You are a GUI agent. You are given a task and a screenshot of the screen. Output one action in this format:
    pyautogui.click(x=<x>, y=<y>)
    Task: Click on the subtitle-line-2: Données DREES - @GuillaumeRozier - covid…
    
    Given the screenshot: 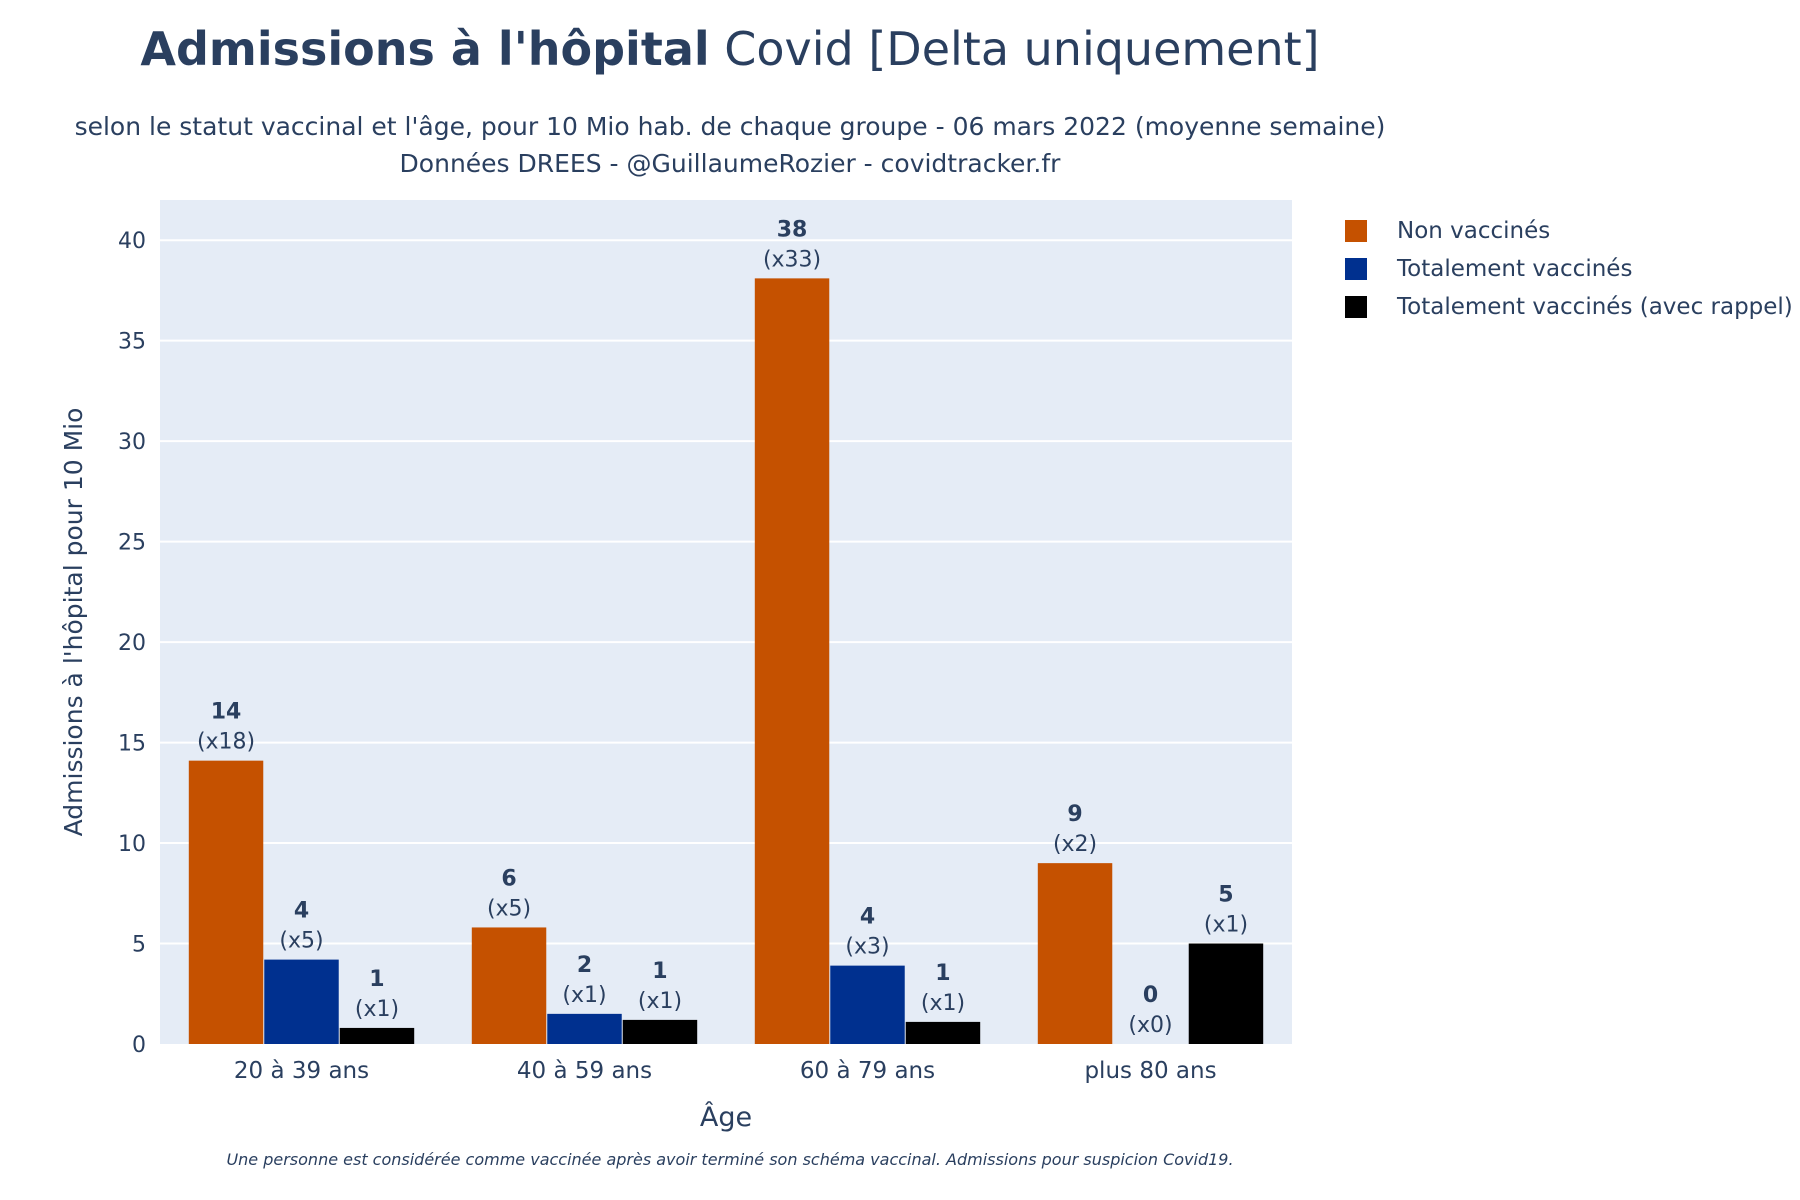 What is the action you would take?
    pyautogui.click(x=730, y=163)
    